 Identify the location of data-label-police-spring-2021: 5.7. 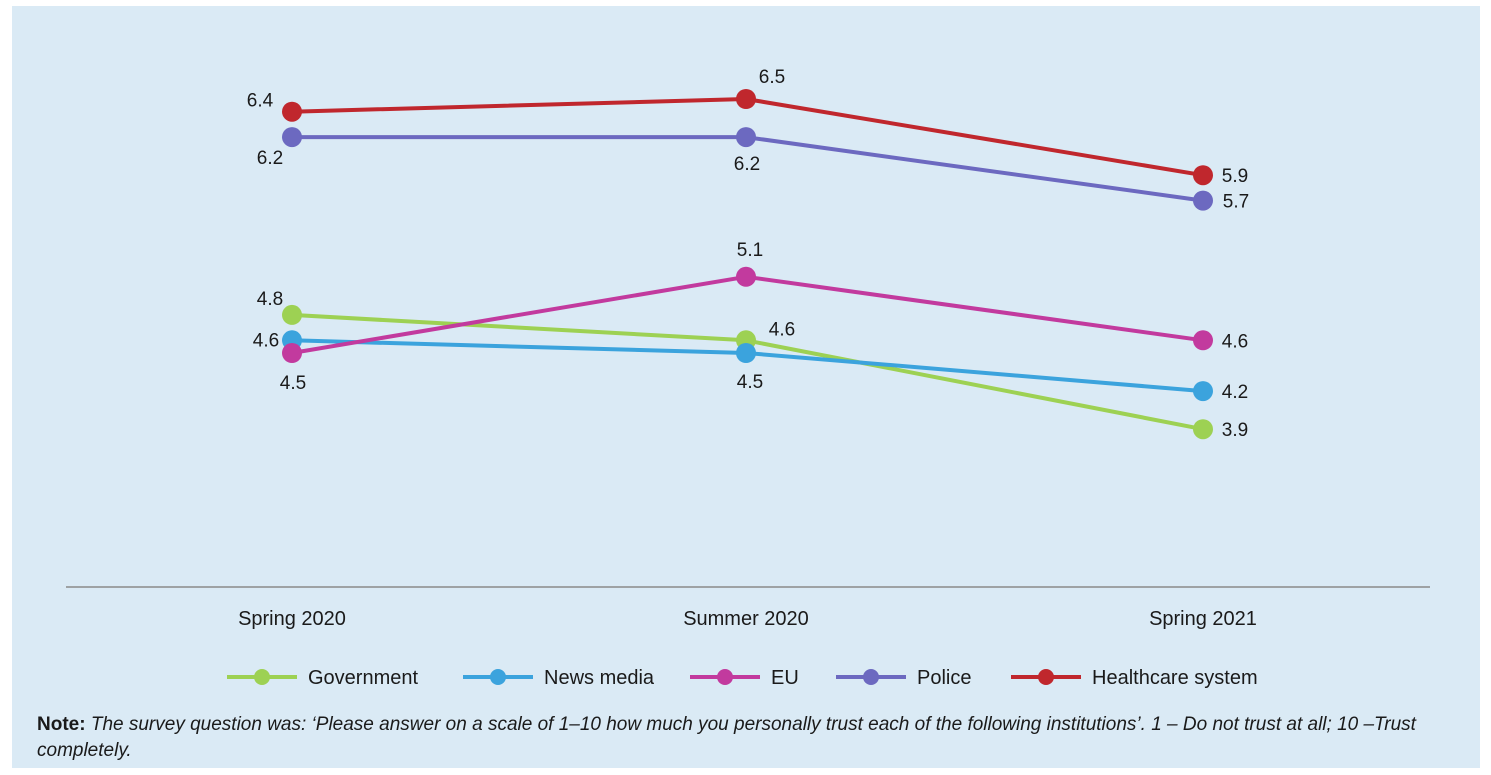
(1236, 202).